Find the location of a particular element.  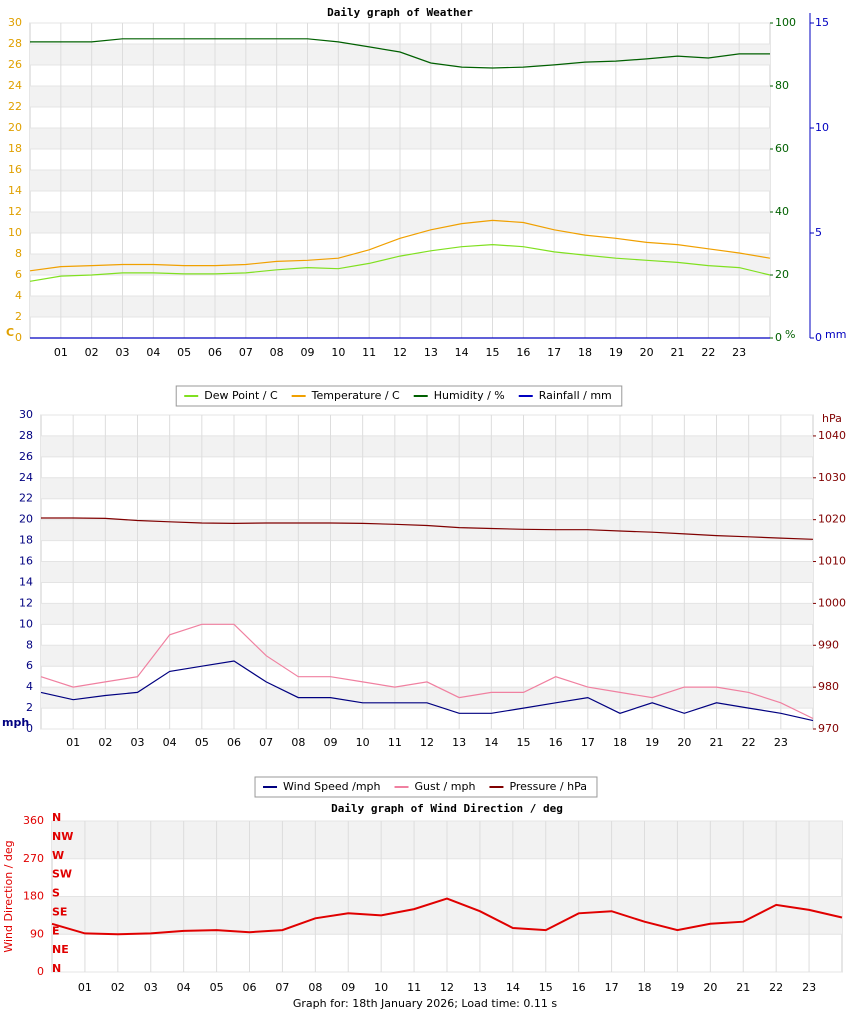

legend: Wind Speed /mph Gust / mph Pressure / hPa is located at coordinates (426, 787).